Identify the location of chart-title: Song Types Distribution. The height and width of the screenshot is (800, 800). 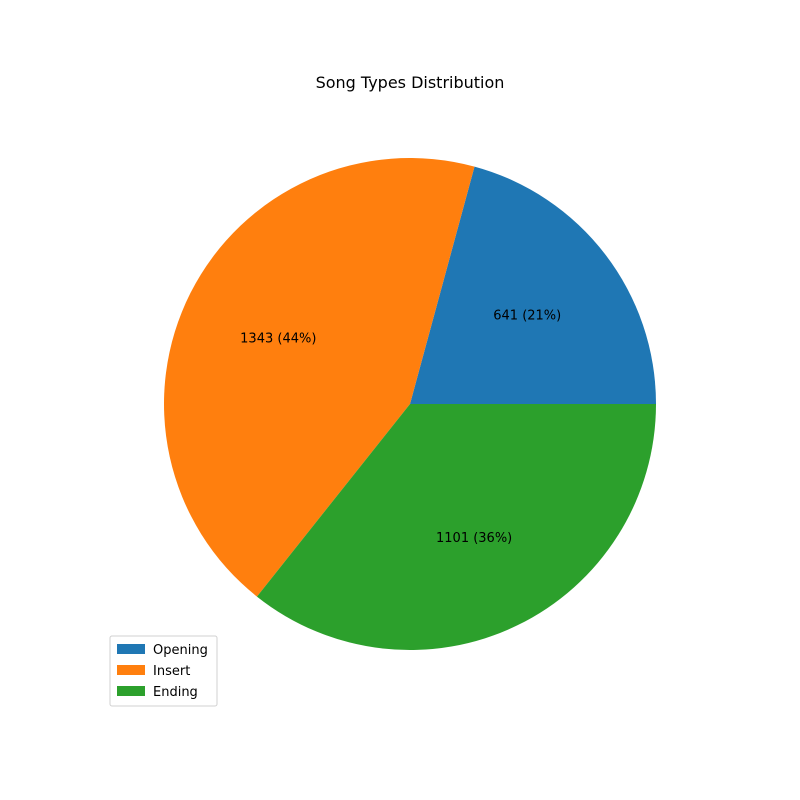
(410, 82).